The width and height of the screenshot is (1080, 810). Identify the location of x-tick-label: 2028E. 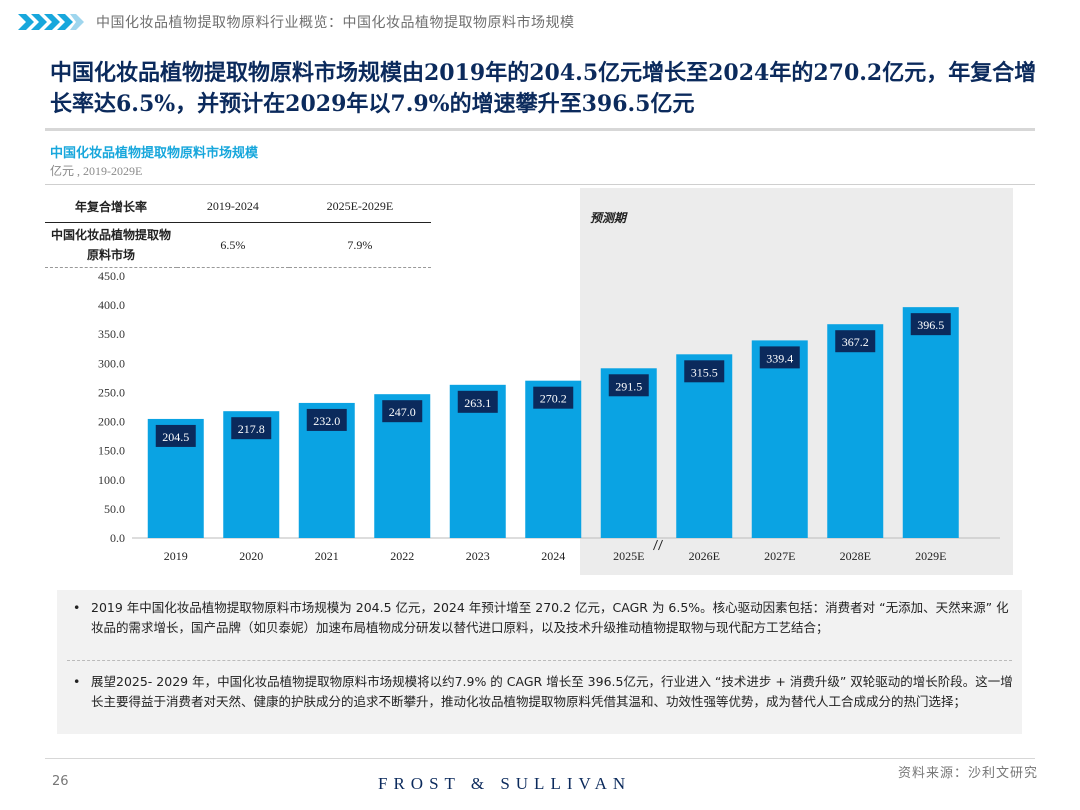
(855, 556).